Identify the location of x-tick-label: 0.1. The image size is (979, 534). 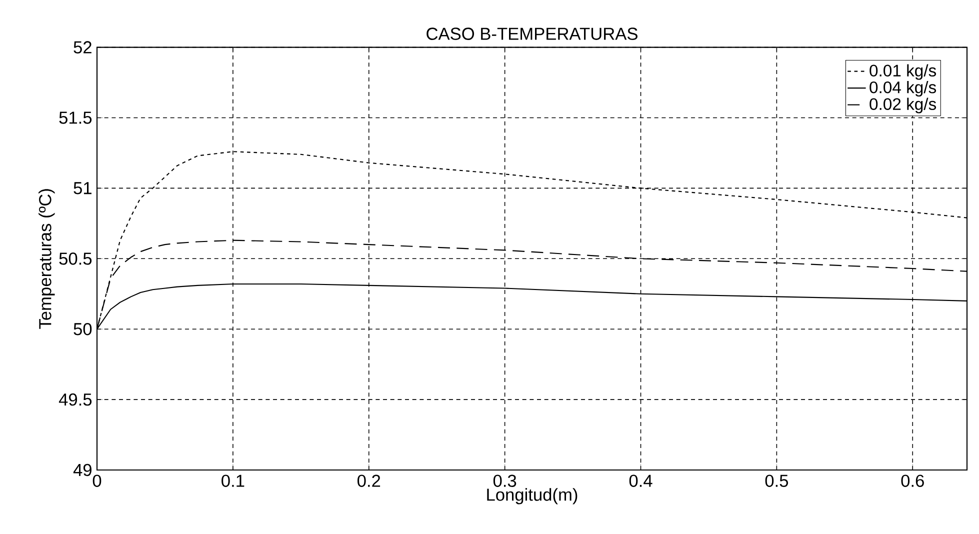
(233, 480).